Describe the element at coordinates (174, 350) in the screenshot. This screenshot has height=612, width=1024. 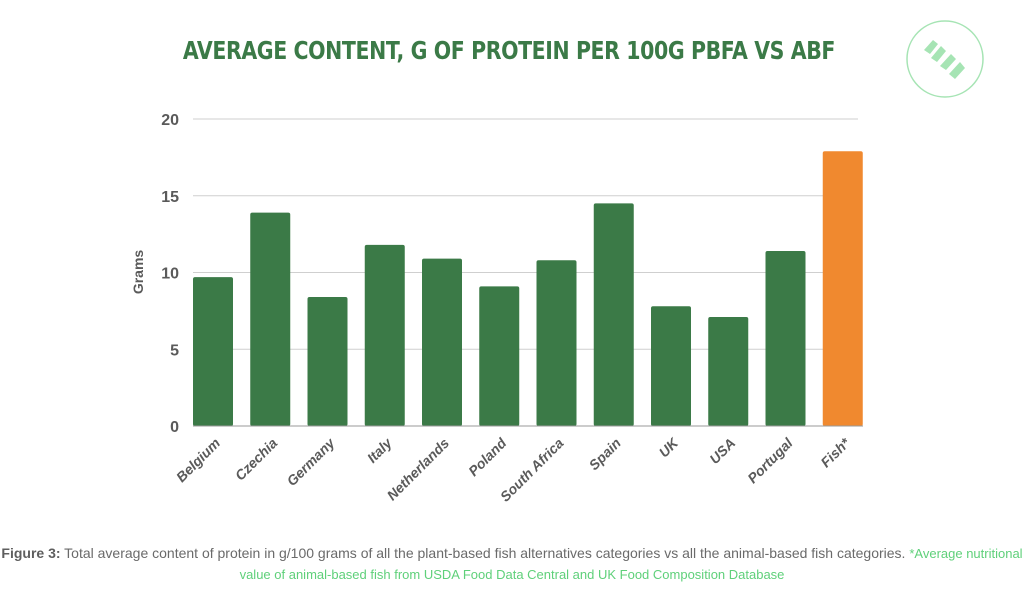
I see `y-tick-label: 5` at that location.